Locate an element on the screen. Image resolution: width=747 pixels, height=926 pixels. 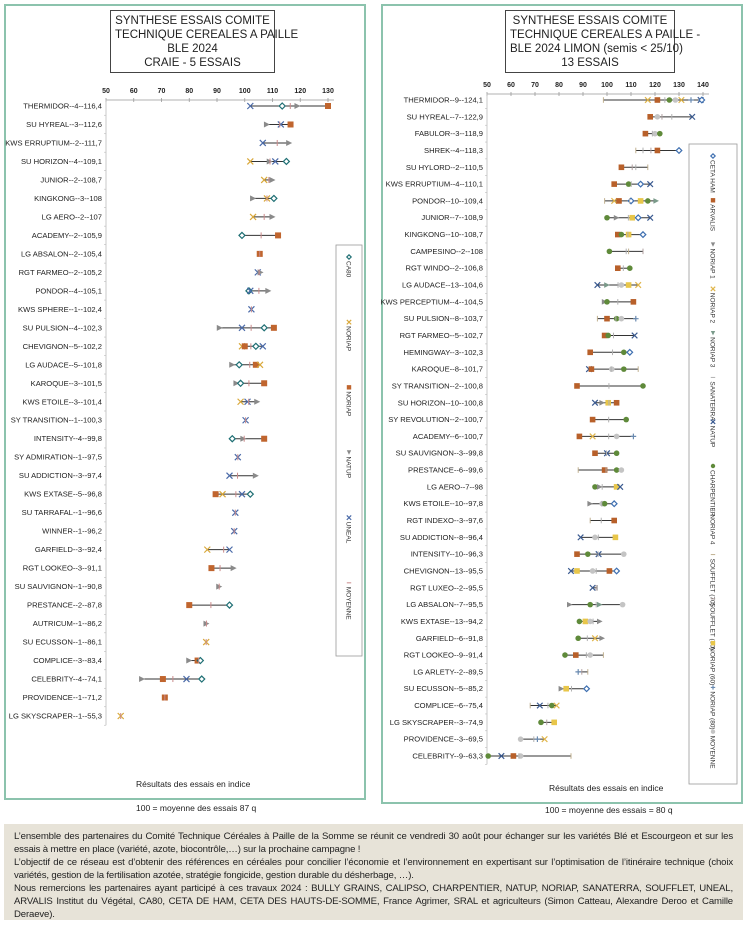
legend-label: NORIAP 3 is located at coordinates (712, 352).